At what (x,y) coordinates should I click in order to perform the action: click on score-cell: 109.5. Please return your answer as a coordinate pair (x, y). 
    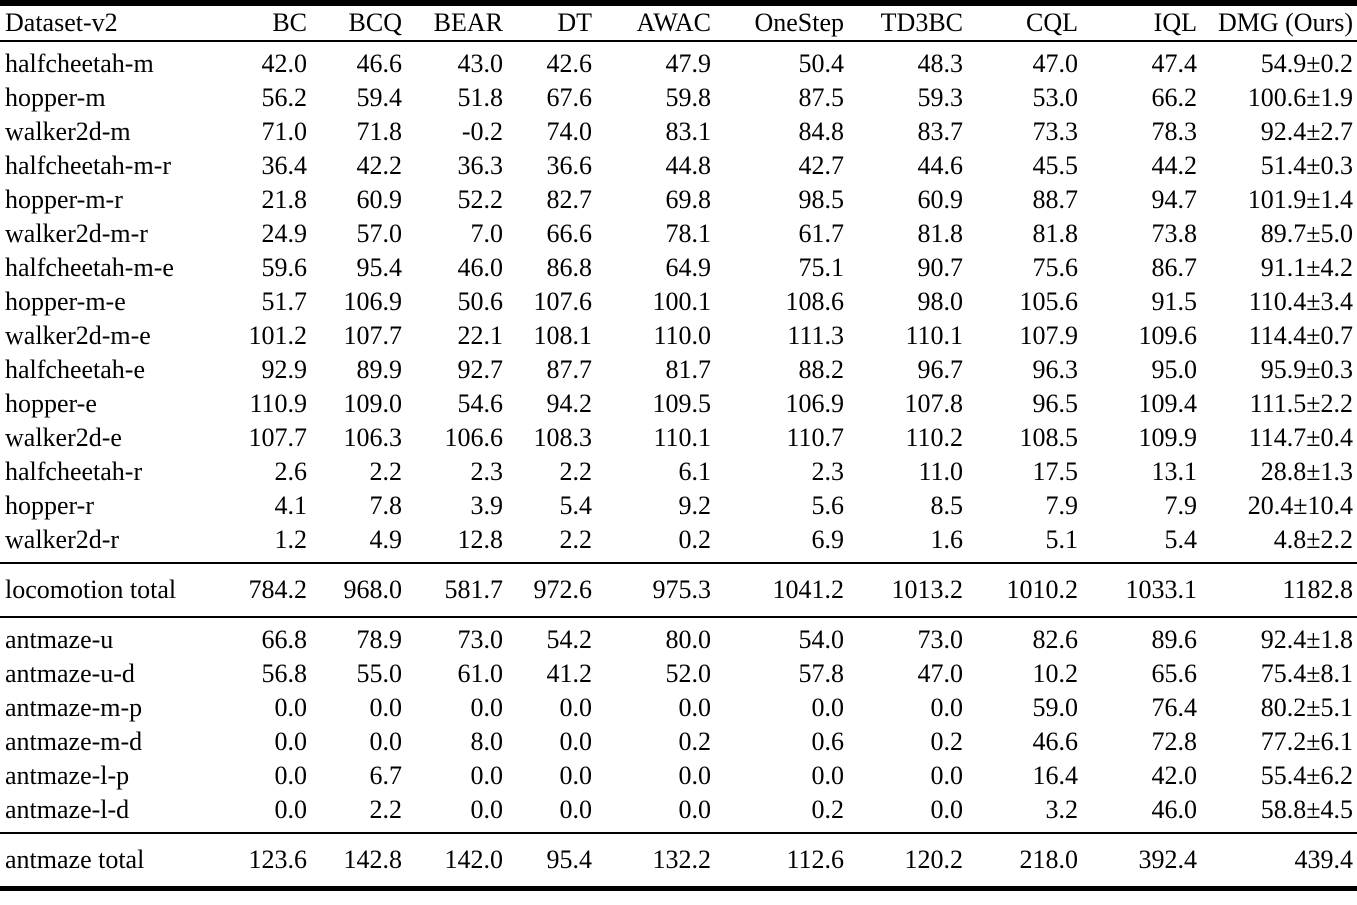
    Looking at the image, I should click on (682, 403).